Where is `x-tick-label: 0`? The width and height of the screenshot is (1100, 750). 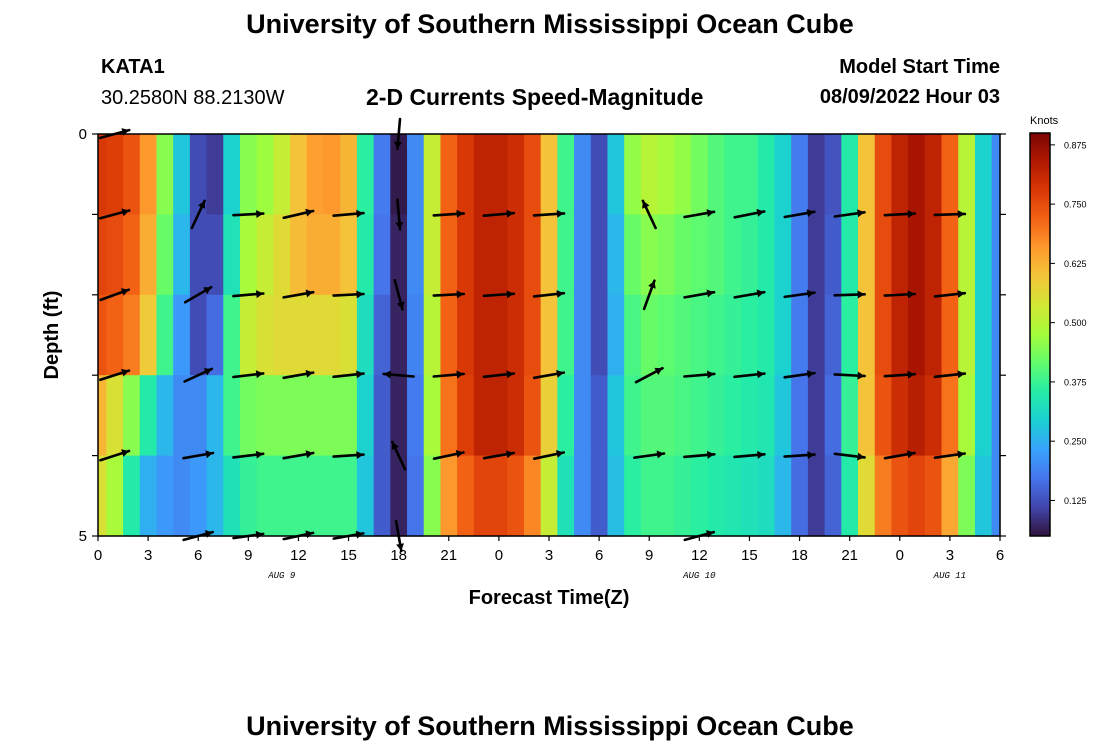 x-tick-label: 0 is located at coordinates (900, 555).